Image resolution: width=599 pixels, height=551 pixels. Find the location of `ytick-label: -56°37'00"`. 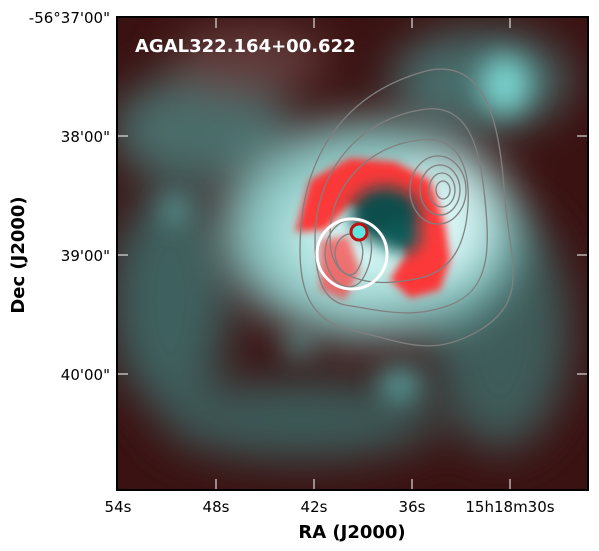

ytick-label: -56°37'00" is located at coordinates (69, 18).